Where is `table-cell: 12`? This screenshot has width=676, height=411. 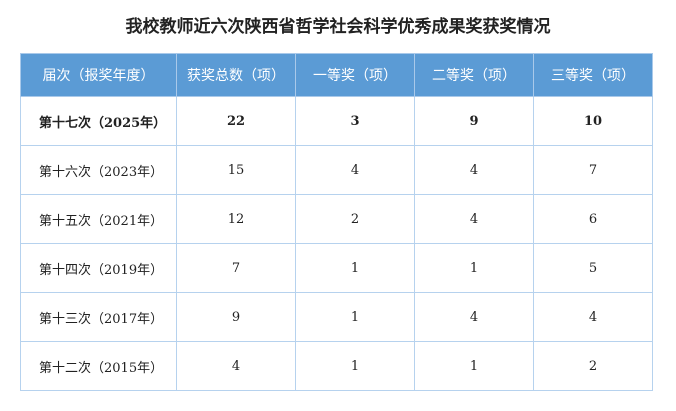 table-cell: 12 is located at coordinates (236, 219).